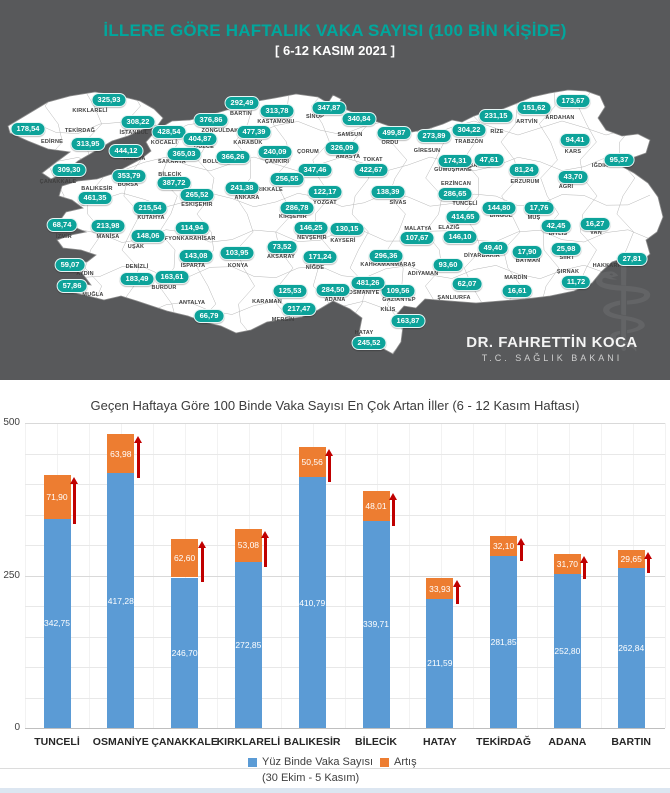 Image resolution: width=670 pixels, height=793 pixels. I want to click on province-label: AYDIN, so click(85, 274).